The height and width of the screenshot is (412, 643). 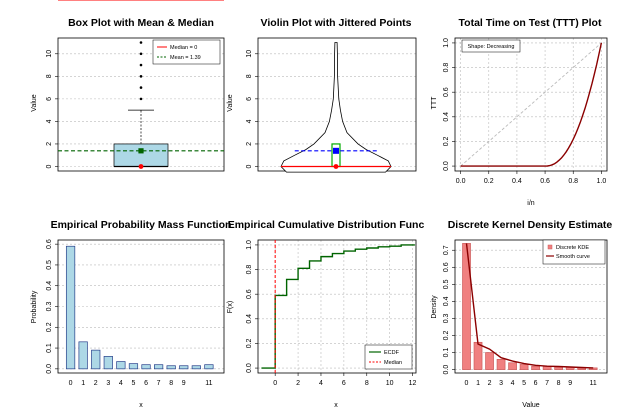 I want to click on panel3-shape-label: Shape: Decreasing, so click(x=491, y=47).